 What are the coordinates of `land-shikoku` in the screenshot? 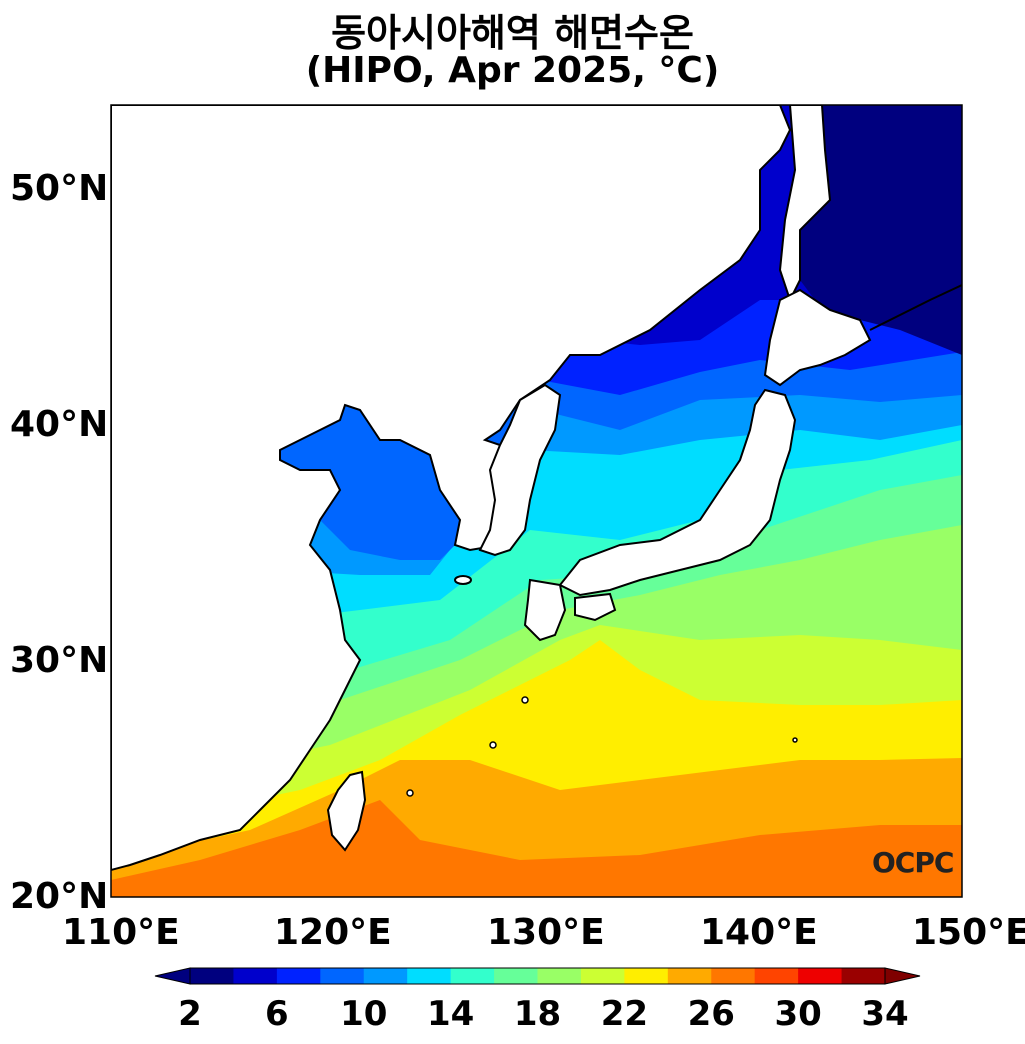 It's located at (595, 607).